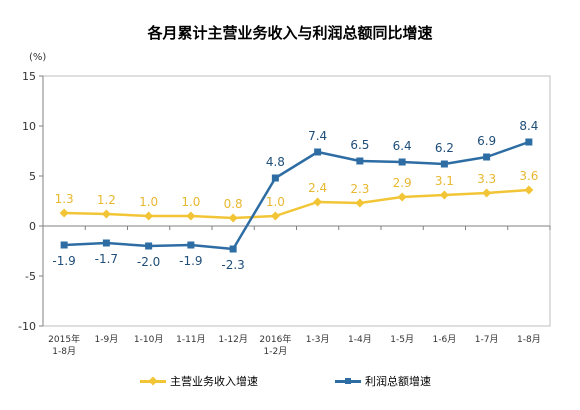 This screenshot has width=580, height=410. Describe the element at coordinates (398, 381) in the screenshot. I see `legend-label-profit: 利润总额增速` at that location.